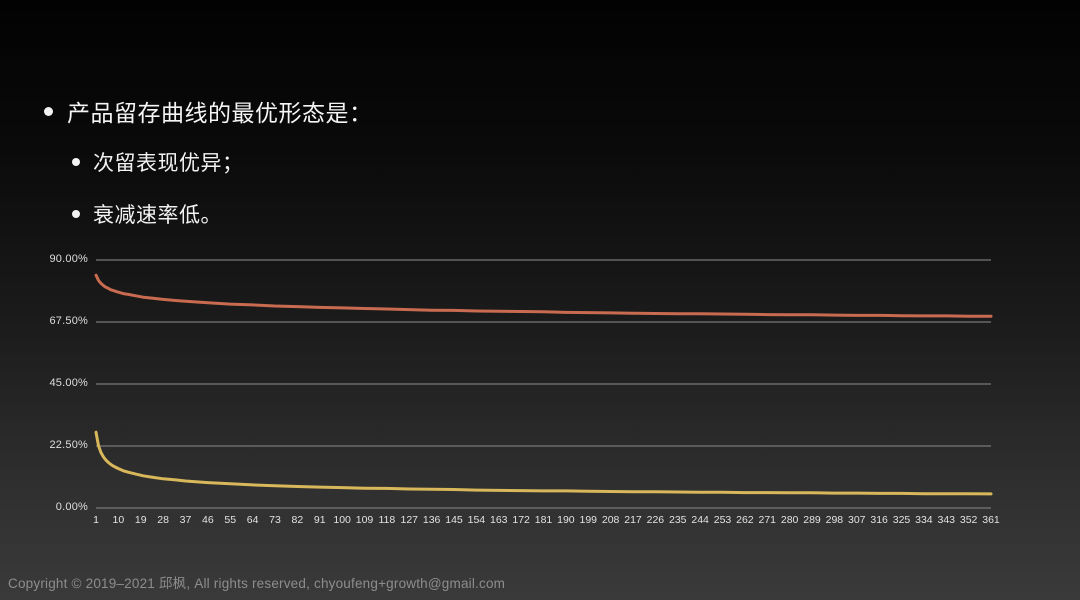 The height and width of the screenshot is (600, 1080). What do you see at coordinates (220, 113) in the screenshot?
I see `bullet-item-main-label: 产品留存曲线的最优形态是：` at bounding box center [220, 113].